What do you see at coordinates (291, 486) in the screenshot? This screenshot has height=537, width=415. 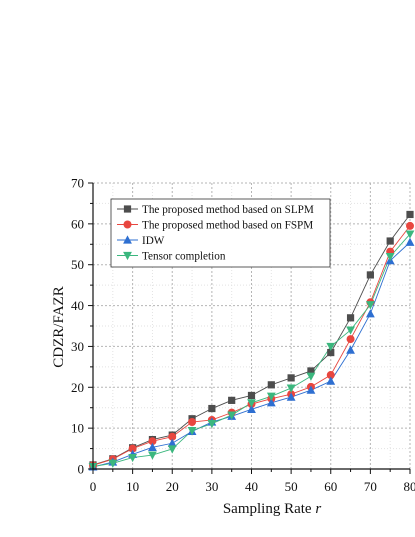 I see `x-tick-label: 50` at bounding box center [291, 486].